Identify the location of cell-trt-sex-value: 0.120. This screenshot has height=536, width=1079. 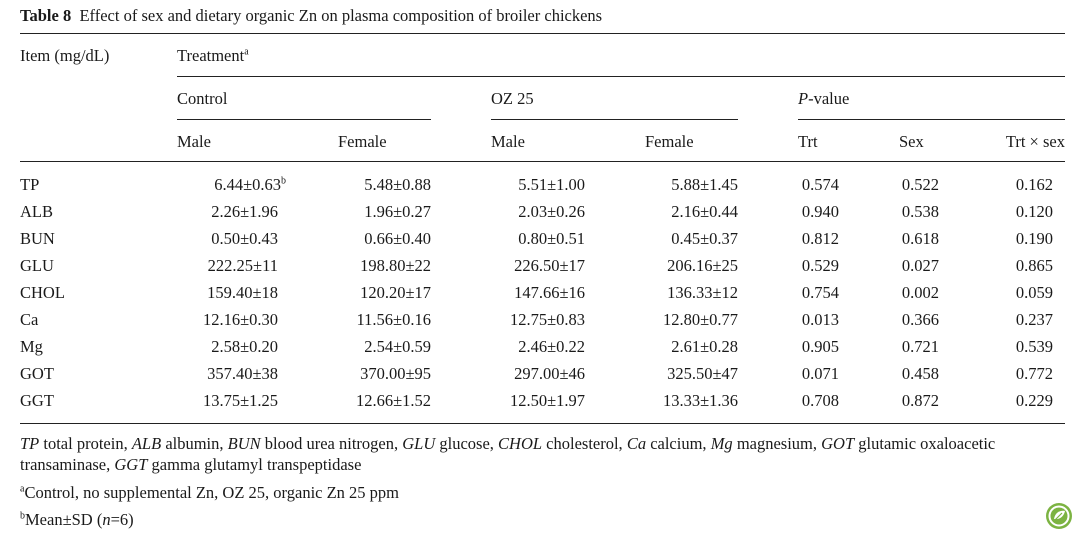
(1034, 211).